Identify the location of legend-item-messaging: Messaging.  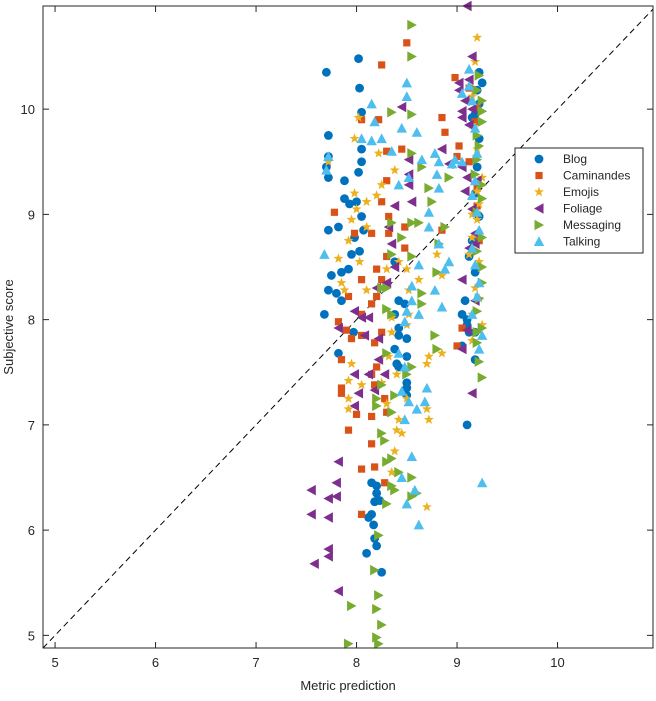
(577, 225).